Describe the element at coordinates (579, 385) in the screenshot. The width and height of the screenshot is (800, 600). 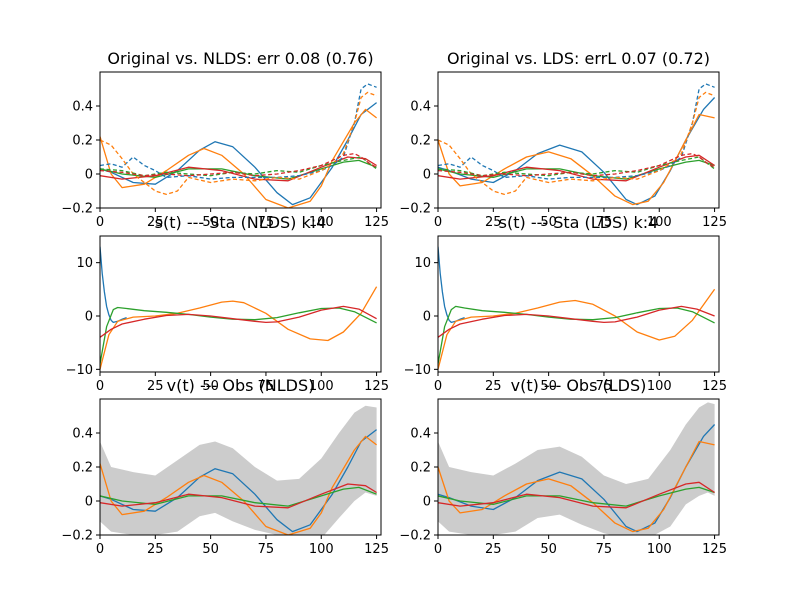
I see `chart-title: v(t) --- Obs (LDS)` at that location.